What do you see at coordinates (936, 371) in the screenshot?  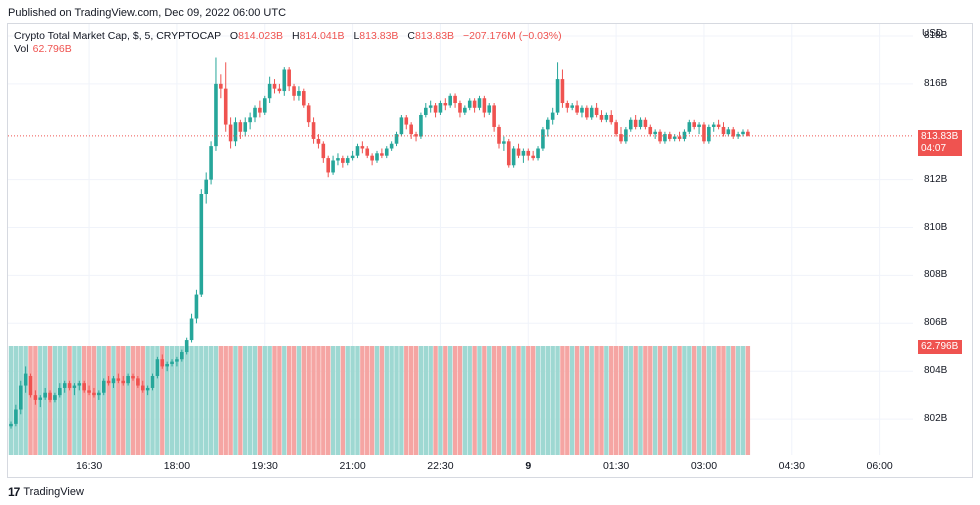 I see `price-tick-label: 804B` at bounding box center [936, 371].